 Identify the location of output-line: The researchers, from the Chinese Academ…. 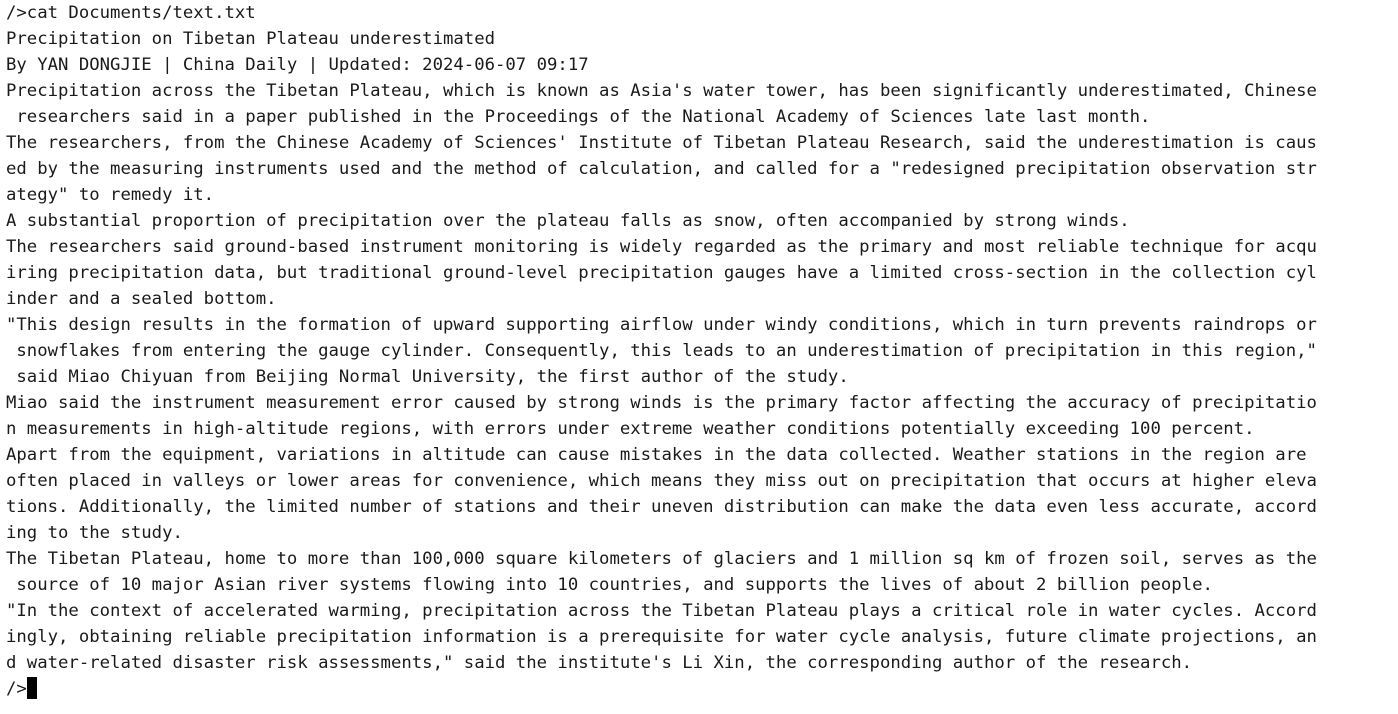
(661, 143).